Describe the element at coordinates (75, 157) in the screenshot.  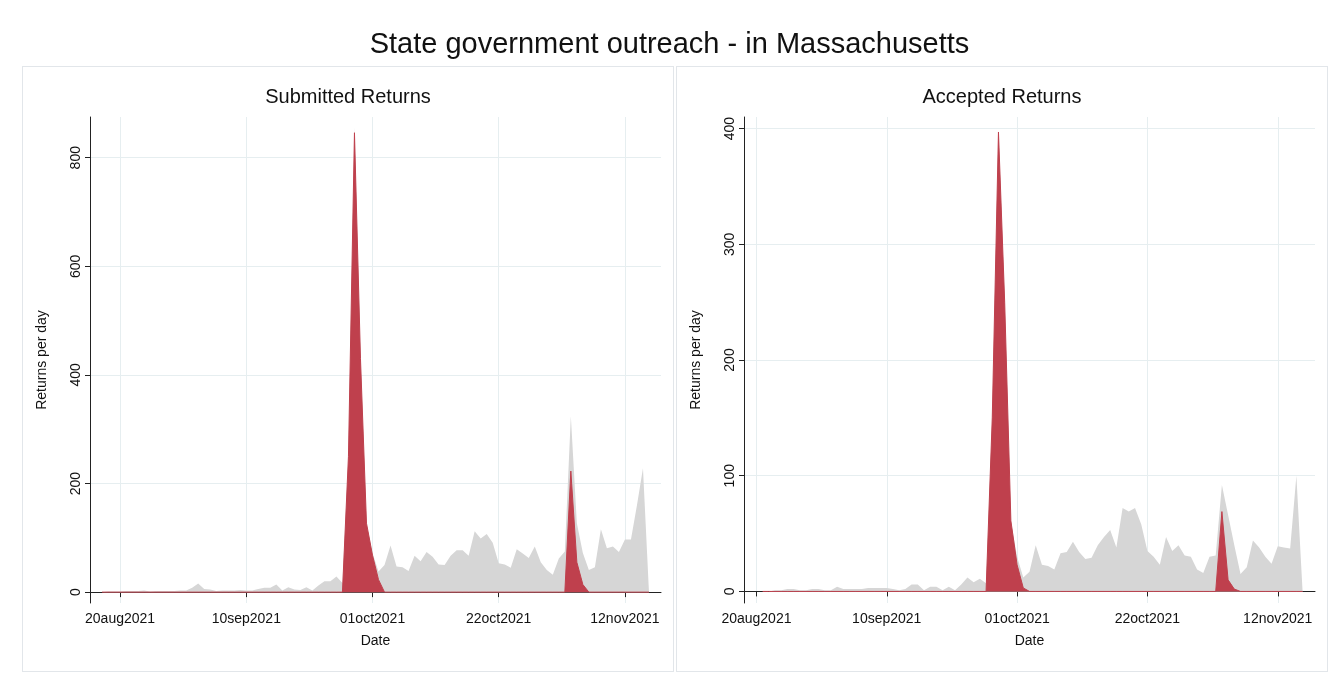
I see `y-tick-label: 800` at that location.